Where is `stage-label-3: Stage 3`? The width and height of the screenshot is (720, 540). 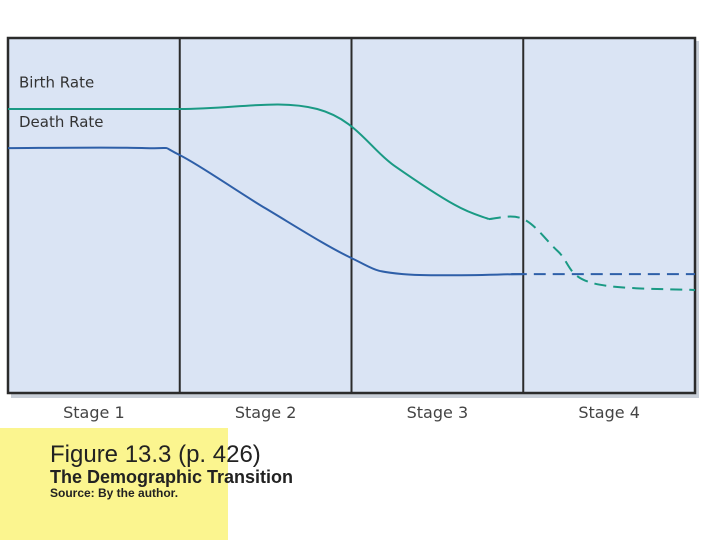 stage-label-3: Stage 3 is located at coordinates (438, 412).